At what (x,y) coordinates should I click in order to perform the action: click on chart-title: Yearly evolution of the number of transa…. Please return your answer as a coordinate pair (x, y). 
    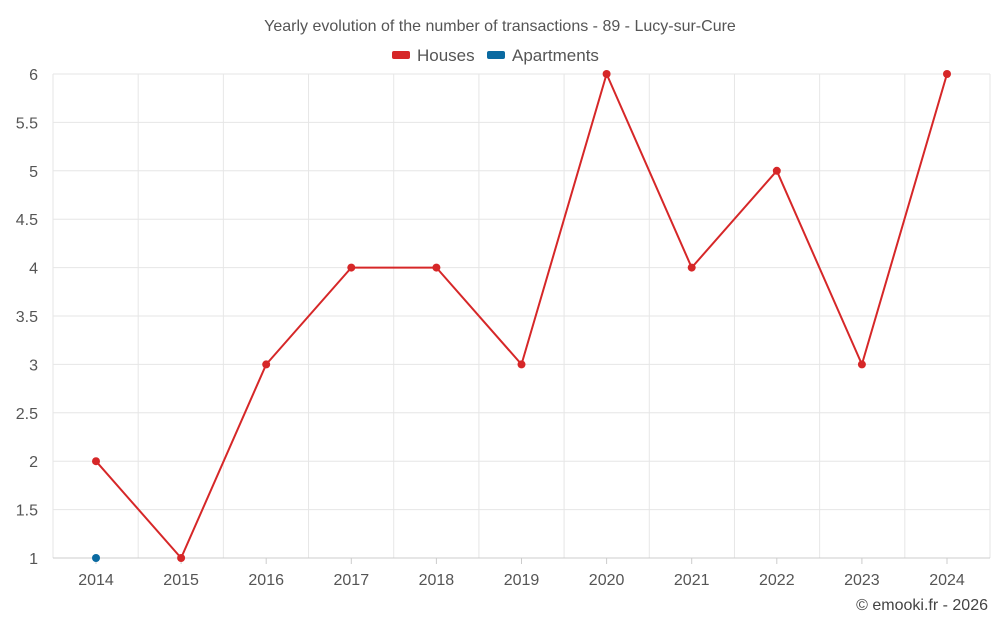
    Looking at the image, I should click on (500, 26).